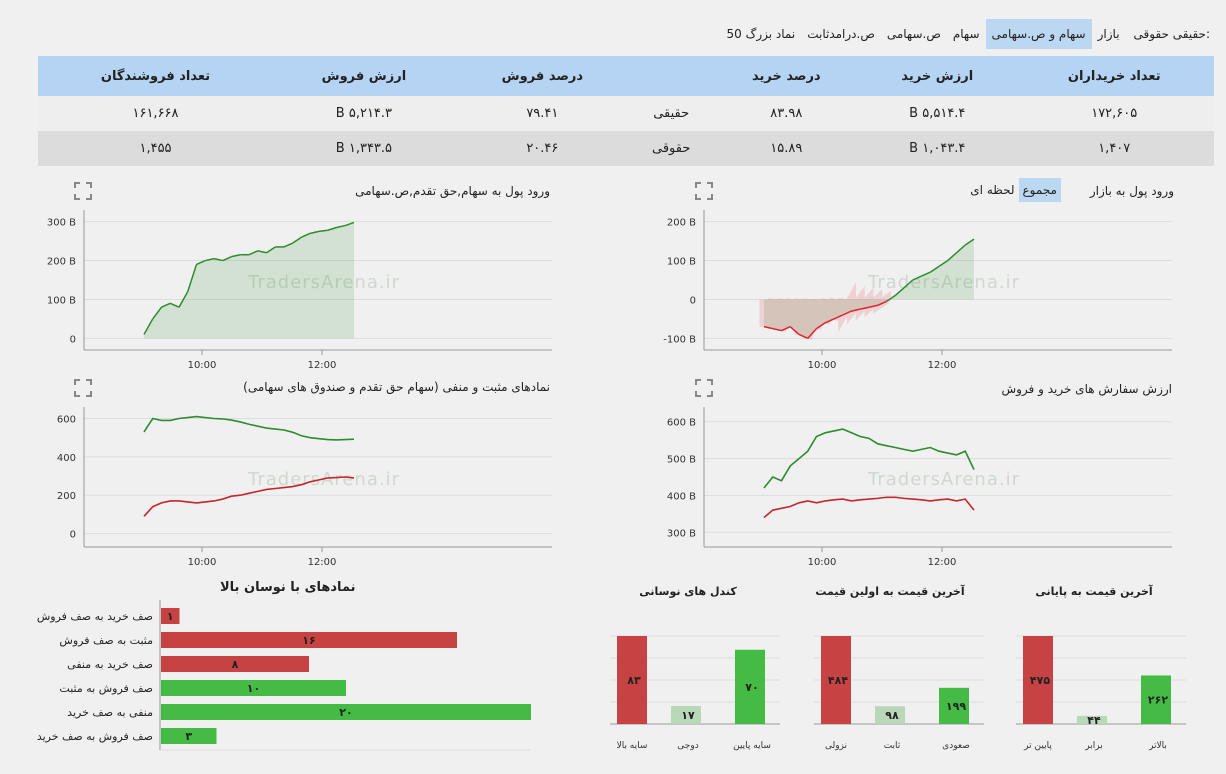 The width and height of the screenshot is (1226, 774). What do you see at coordinates (681, 423) in the screenshot?
I see `y-tick-label: 600 B` at bounding box center [681, 423].